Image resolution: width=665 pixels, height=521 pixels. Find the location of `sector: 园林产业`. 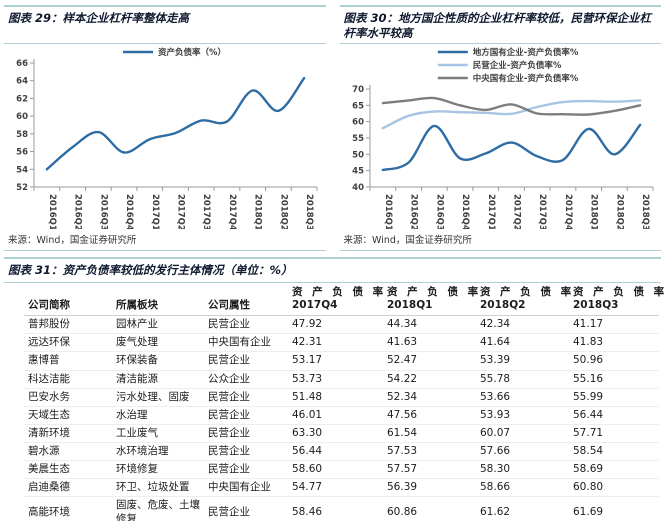

sector: 园林产业 is located at coordinates (158, 325).